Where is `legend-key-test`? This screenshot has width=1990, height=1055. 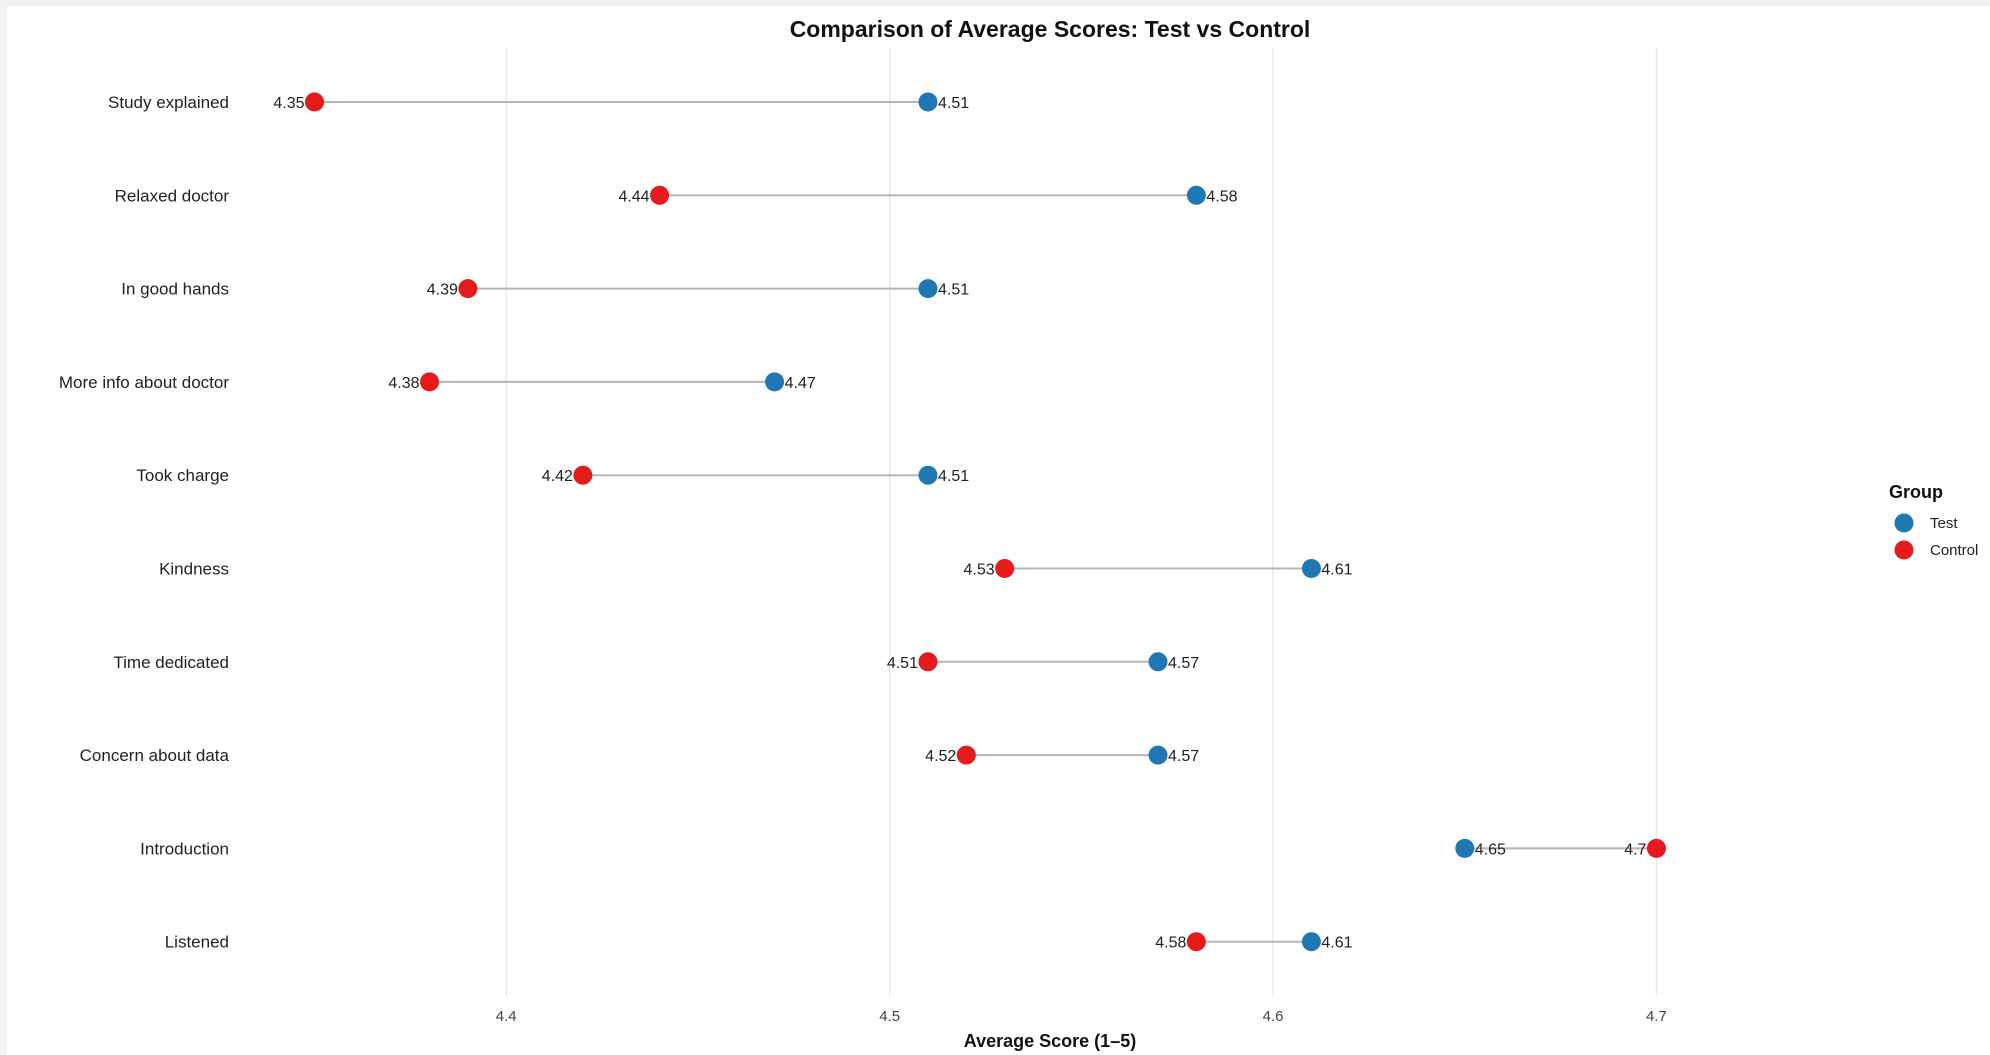 legend-key-test is located at coordinates (1904, 523).